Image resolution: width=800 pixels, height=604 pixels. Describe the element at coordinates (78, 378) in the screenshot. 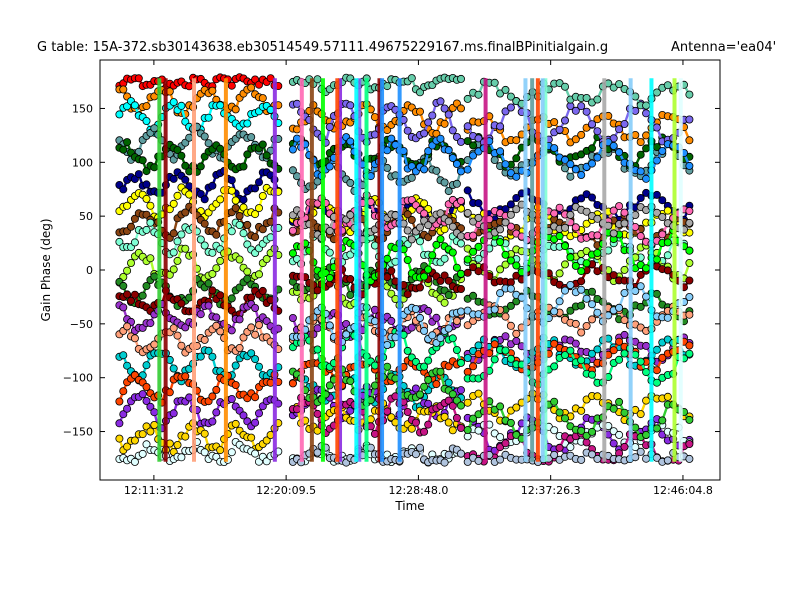

I see `y-tick-label: −100` at that location.